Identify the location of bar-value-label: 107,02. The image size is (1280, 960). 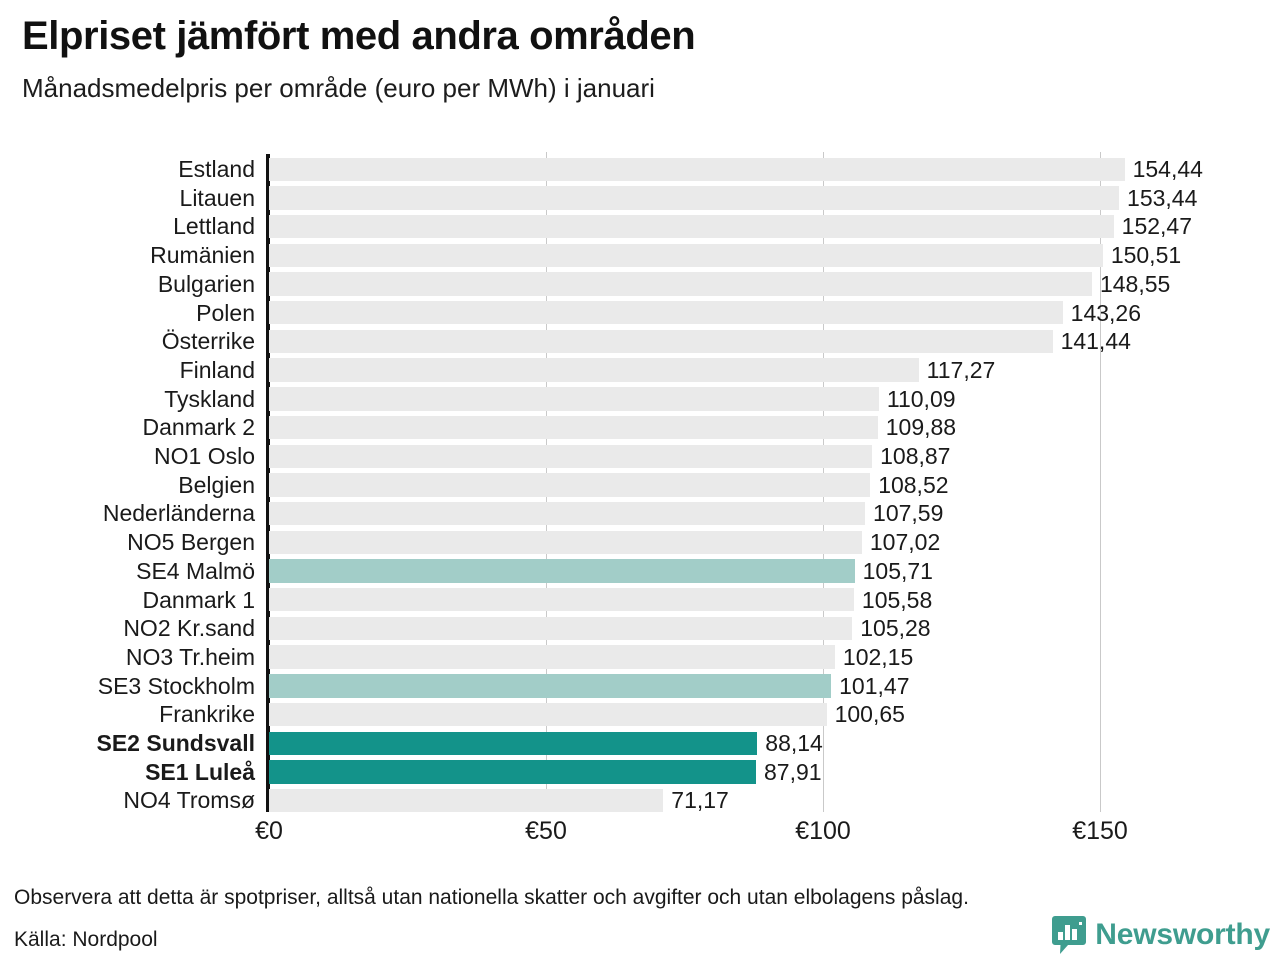
(905, 542).